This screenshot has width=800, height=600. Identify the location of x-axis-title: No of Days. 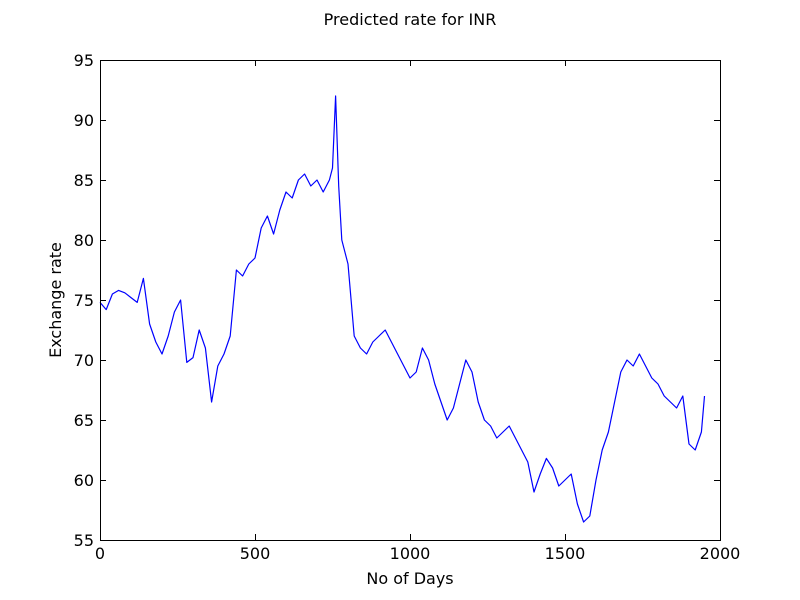
(409, 578).